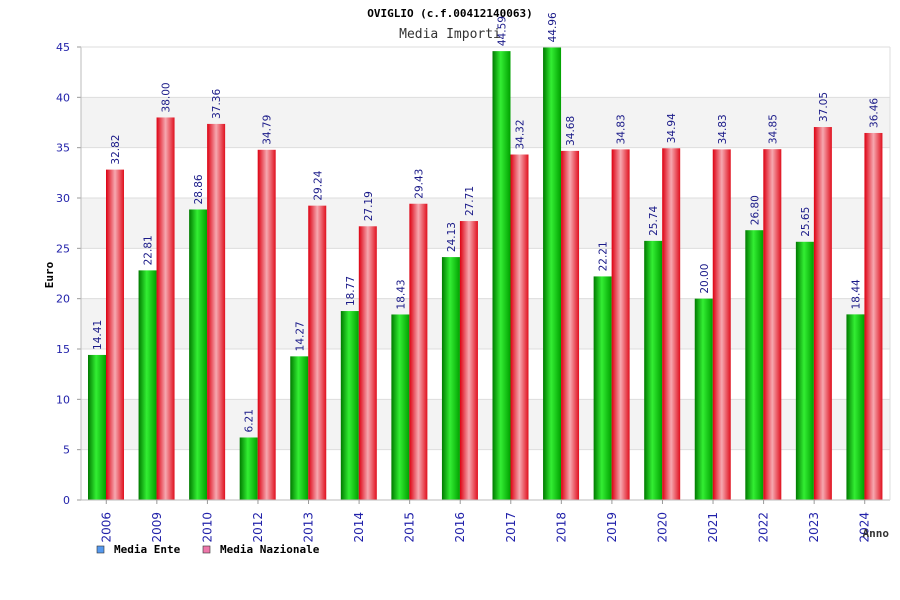 This screenshot has height=600, width=900. Describe the element at coordinates (419, 184) in the screenshot. I see `value-label-media-nazionale: 29.43` at that location.